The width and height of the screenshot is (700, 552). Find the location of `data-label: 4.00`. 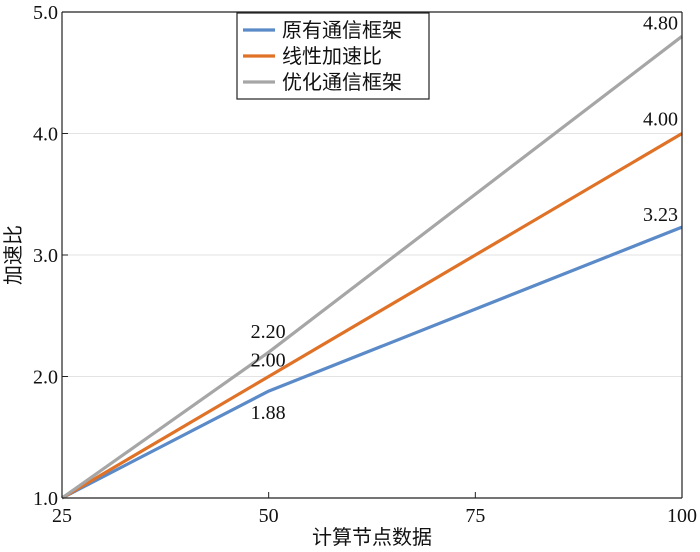

data-label: 4.00 is located at coordinates (660, 120).